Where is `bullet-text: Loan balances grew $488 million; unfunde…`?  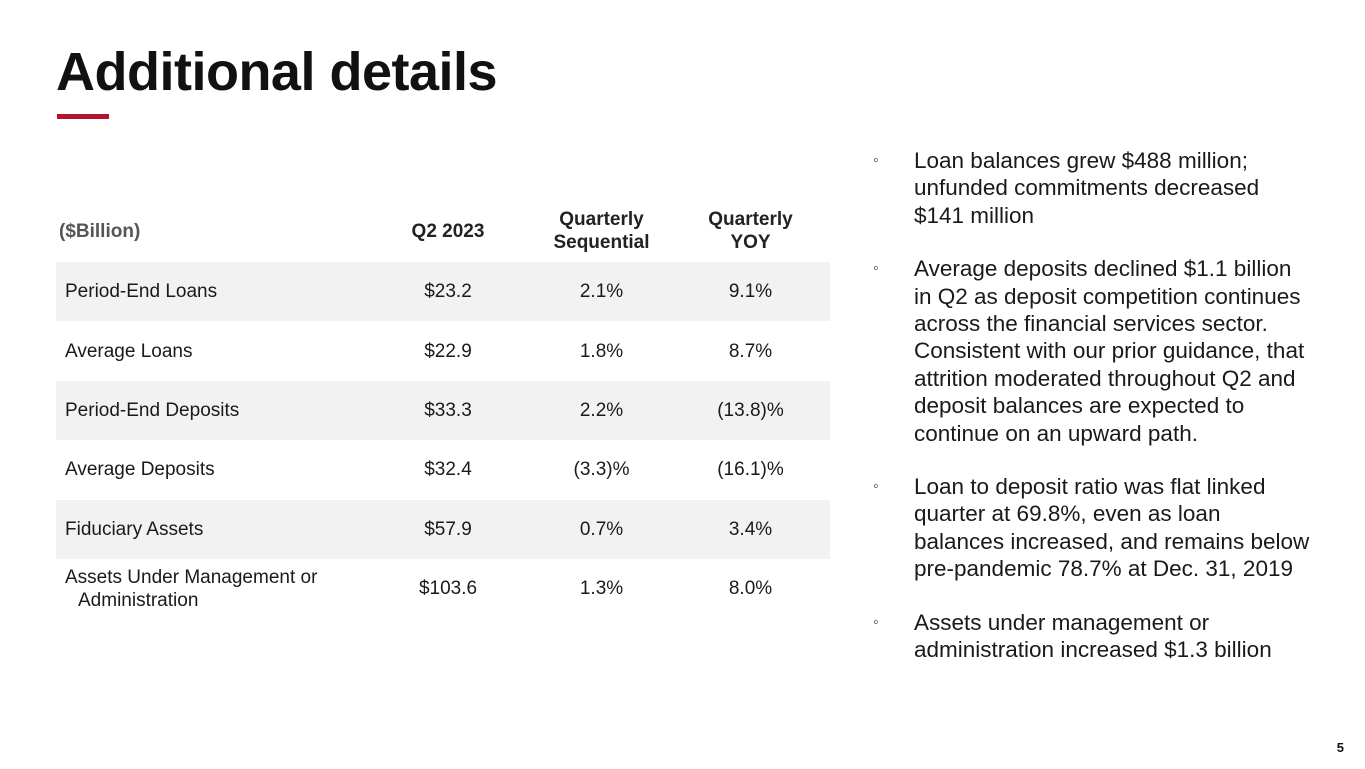 bullet-text: Loan balances grew $488 million; unfunde… is located at coordinates (1087, 188).